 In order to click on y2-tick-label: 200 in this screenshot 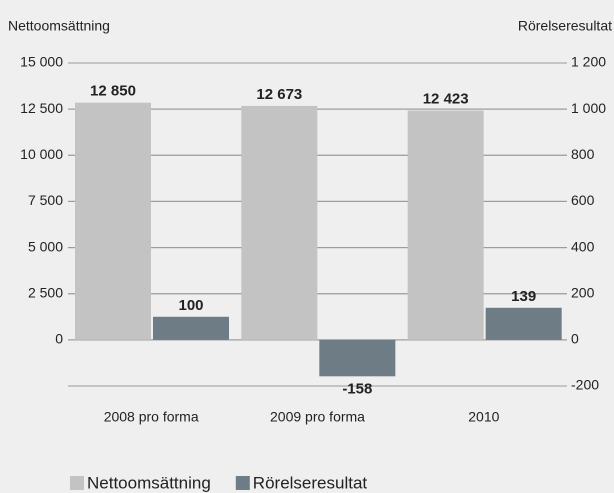, I will do `click(583, 292)`.